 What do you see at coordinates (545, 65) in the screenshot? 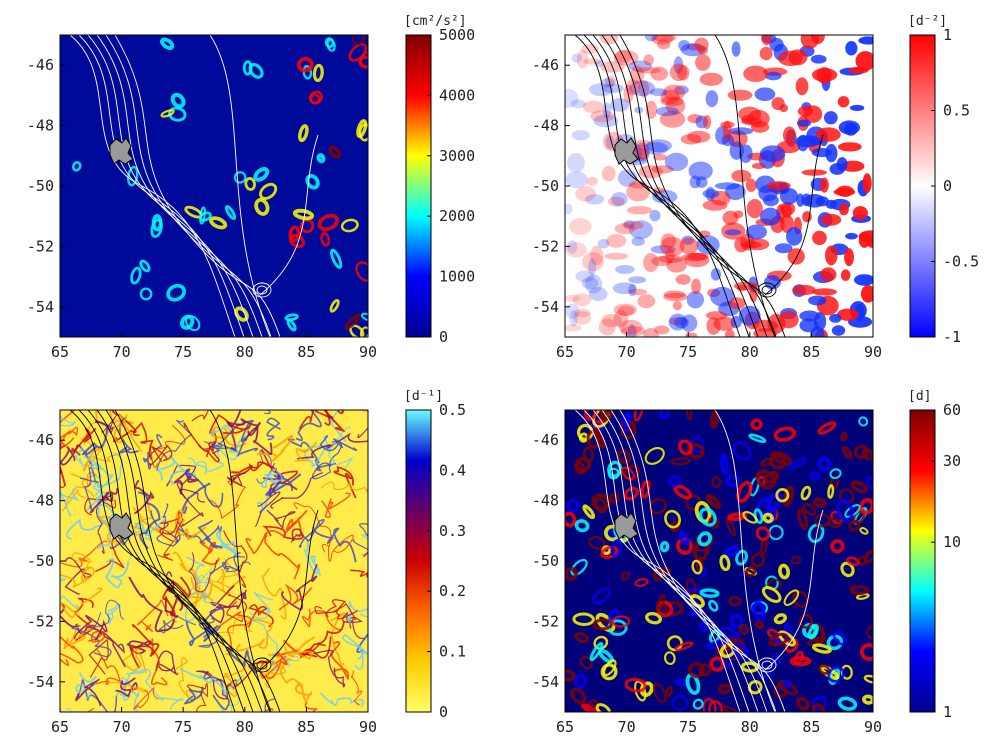
I see `y-tick-label: -46` at bounding box center [545, 65].